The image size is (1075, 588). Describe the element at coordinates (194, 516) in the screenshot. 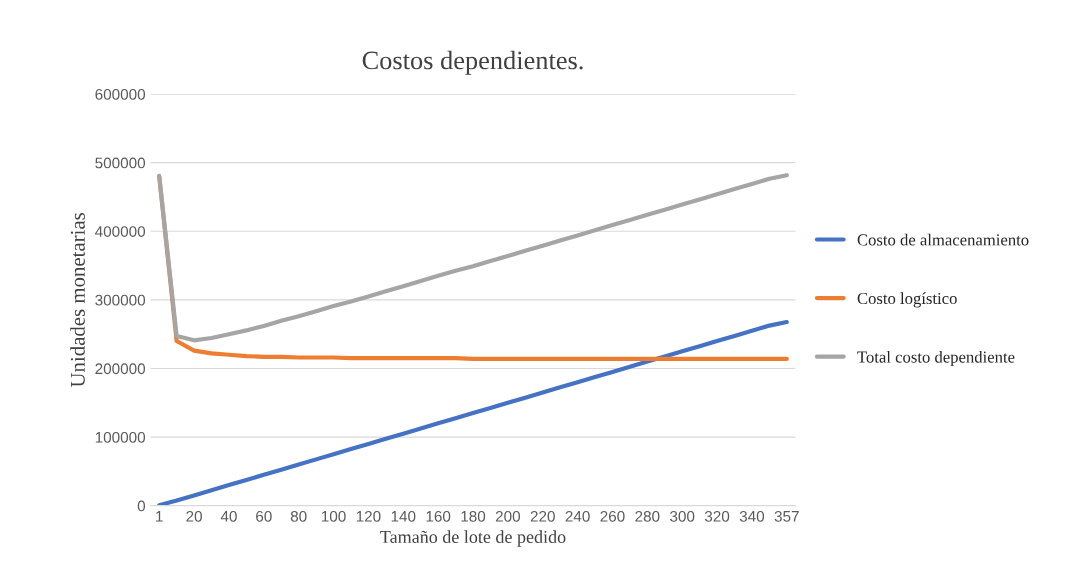

I see `x-tick-label: 20` at that location.